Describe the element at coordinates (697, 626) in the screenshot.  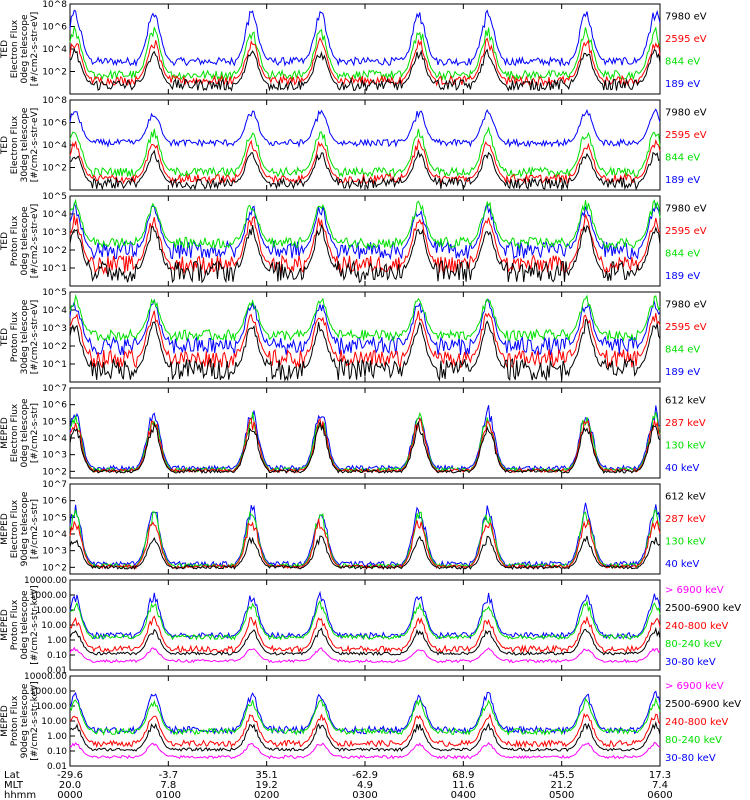
I see `legend-entry: 240-800 keV` at that location.